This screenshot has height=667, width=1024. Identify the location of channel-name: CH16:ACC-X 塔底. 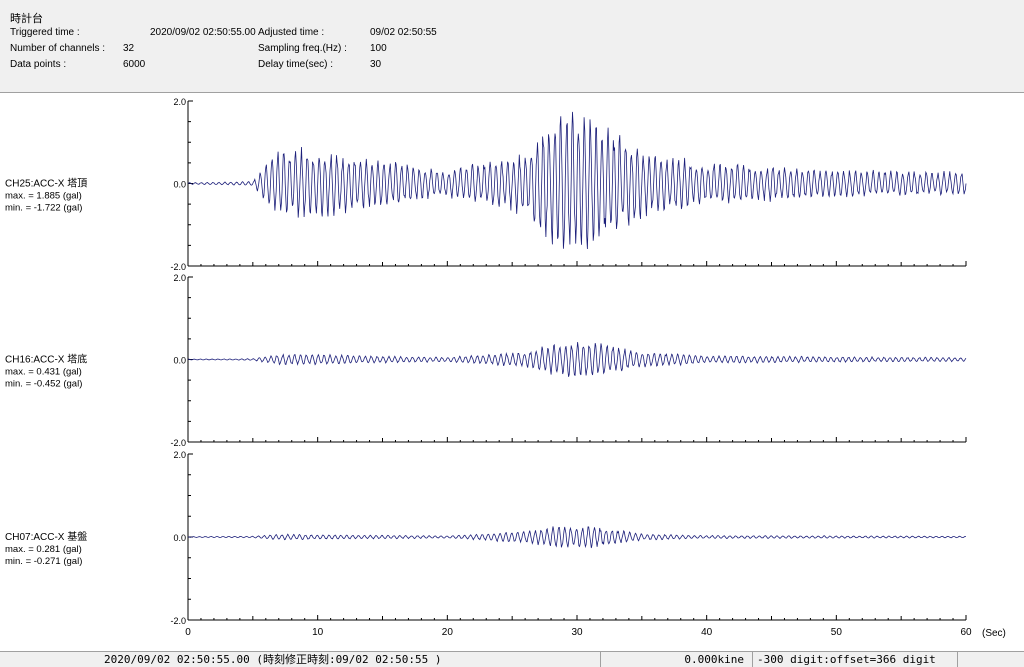
(46, 359).